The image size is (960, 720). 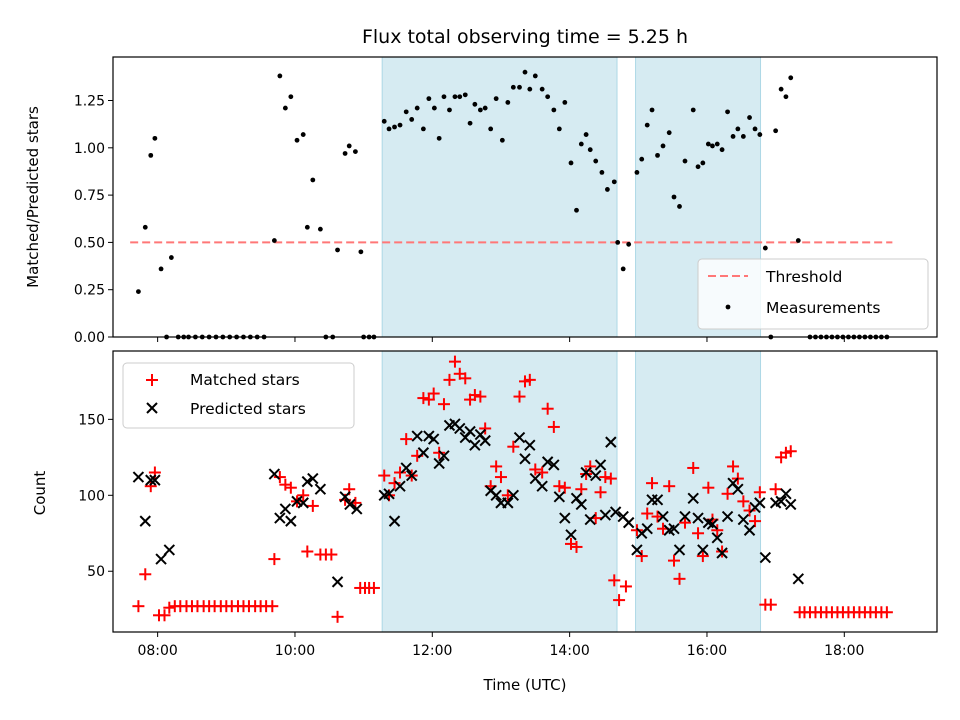 What do you see at coordinates (96, 572) in the screenshot?
I see `y-tick-label: 50` at bounding box center [96, 572].